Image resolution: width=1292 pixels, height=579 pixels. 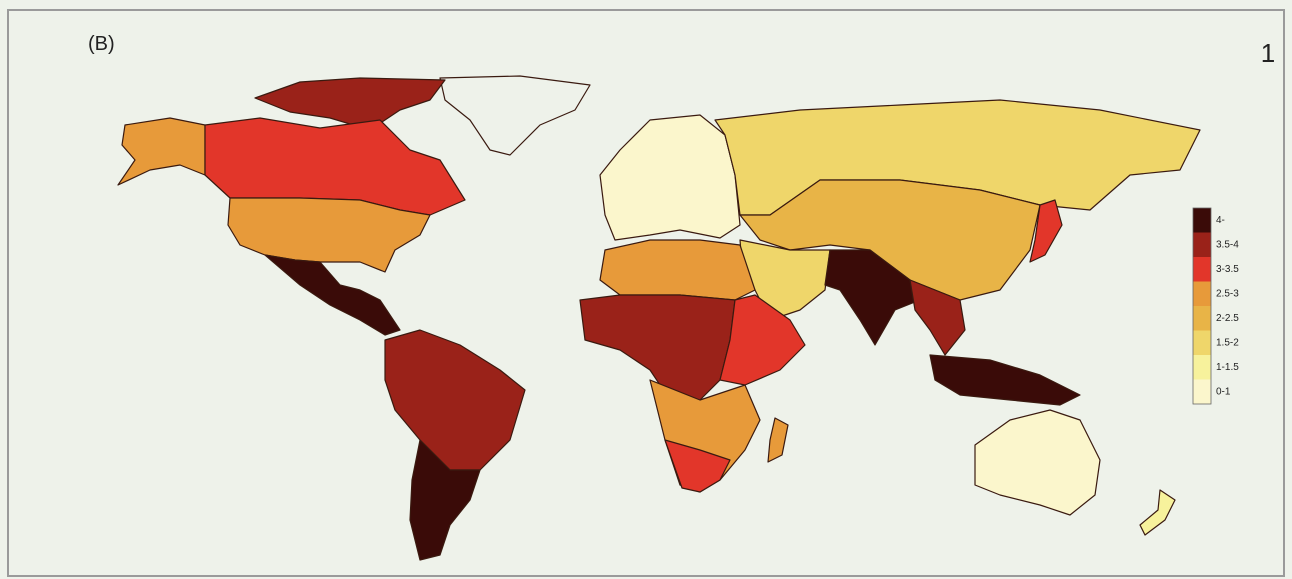 I want to click on legend-label: 2.5-3, so click(x=1227, y=293).